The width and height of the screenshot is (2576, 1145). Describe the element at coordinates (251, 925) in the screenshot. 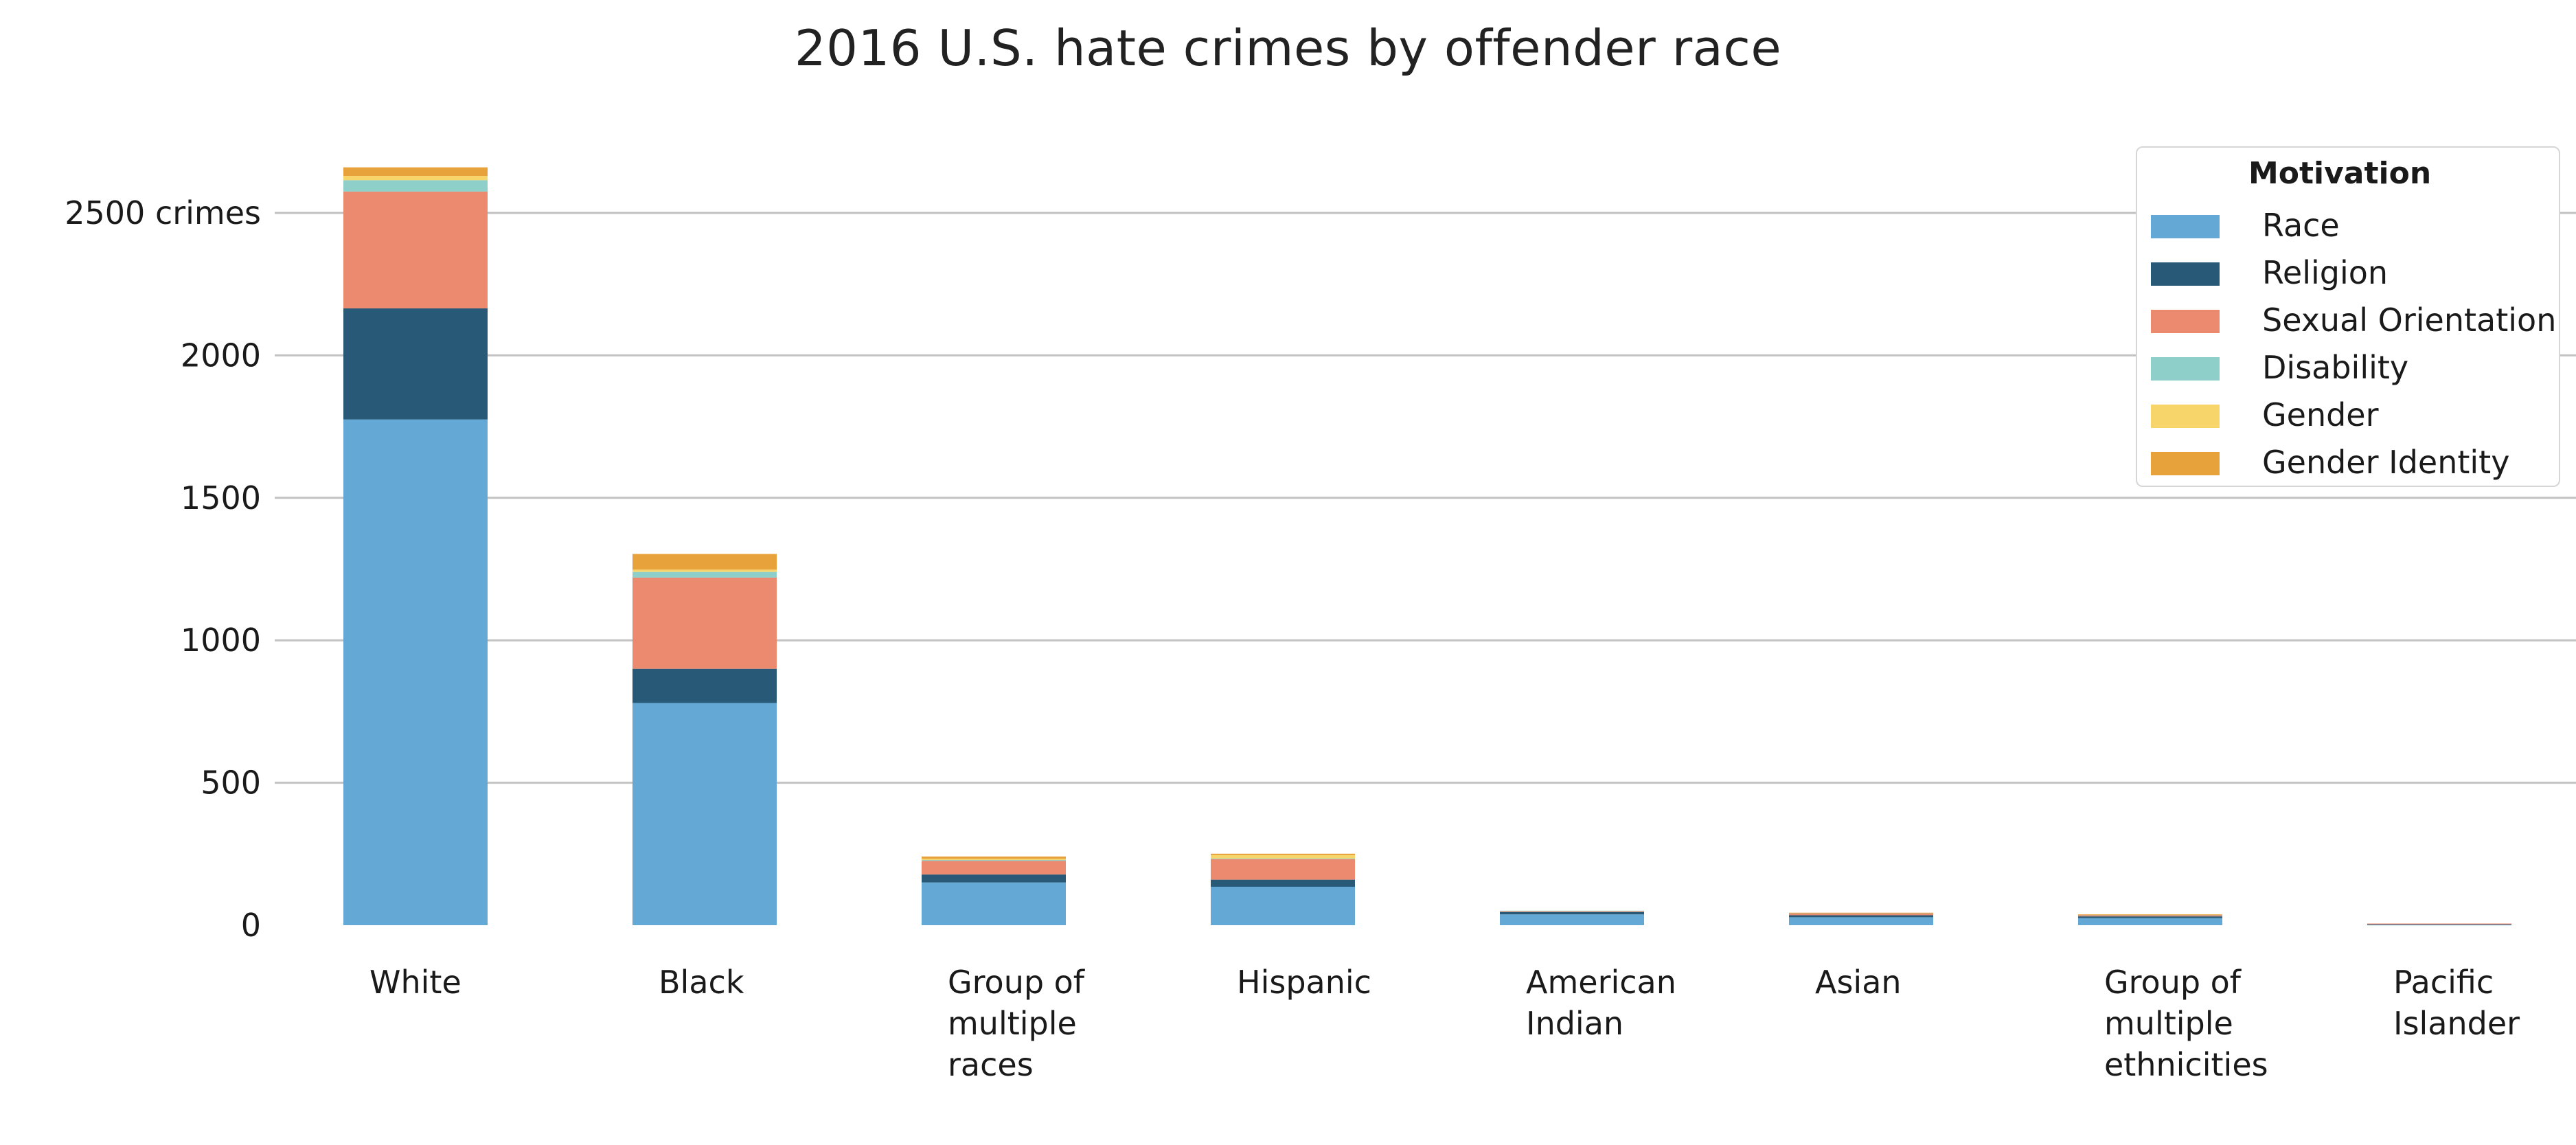

I see `y-tick-label: 0` at that location.